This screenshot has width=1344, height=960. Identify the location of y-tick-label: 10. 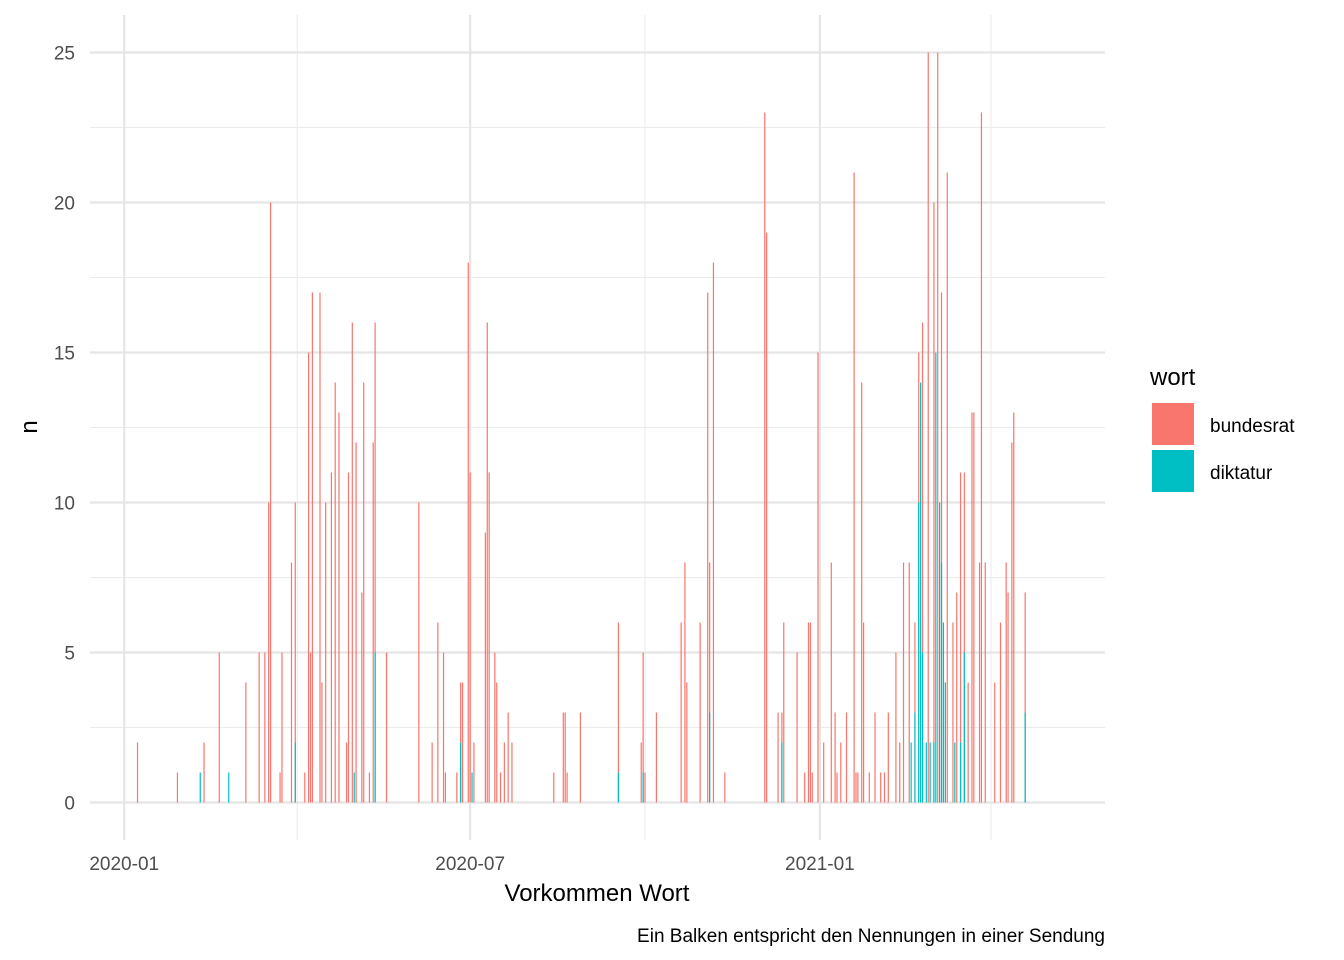
(64, 504).